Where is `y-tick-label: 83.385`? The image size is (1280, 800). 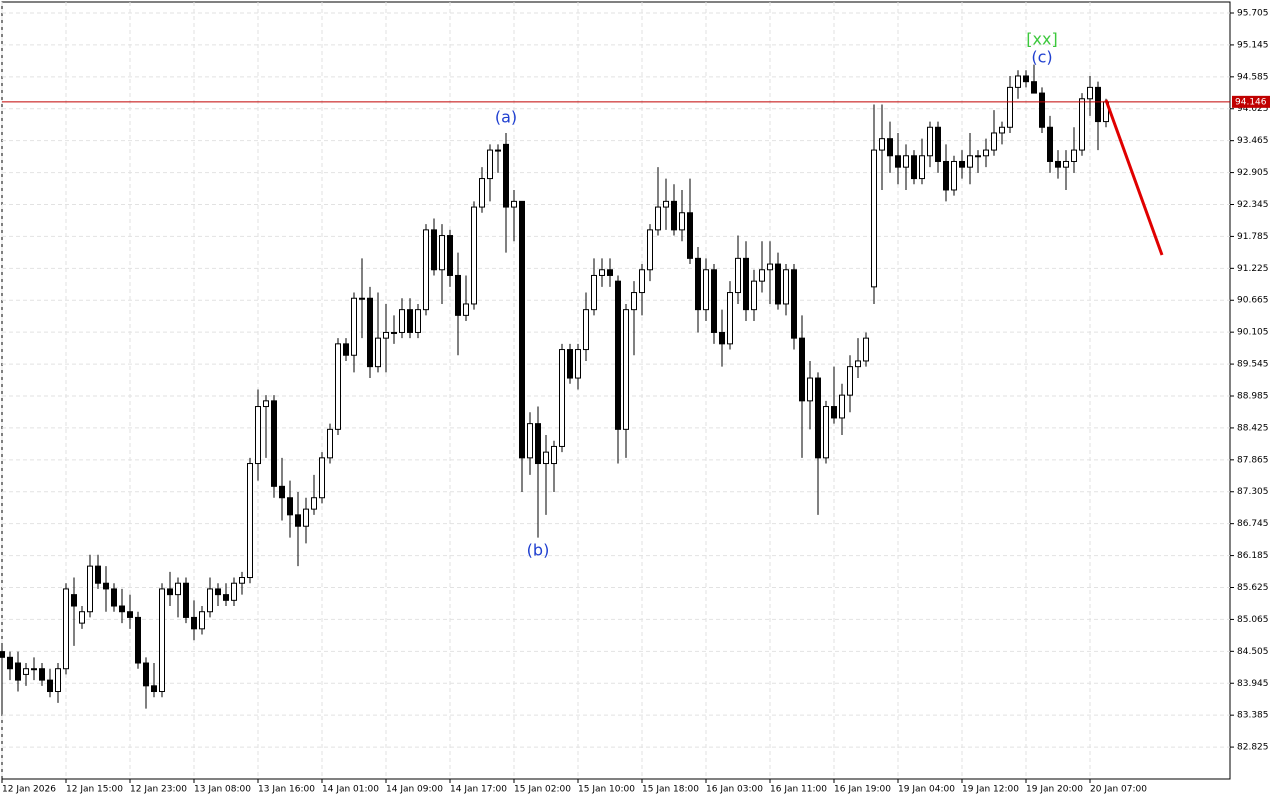
y-tick-label: 83.385 is located at coordinates (1253, 716).